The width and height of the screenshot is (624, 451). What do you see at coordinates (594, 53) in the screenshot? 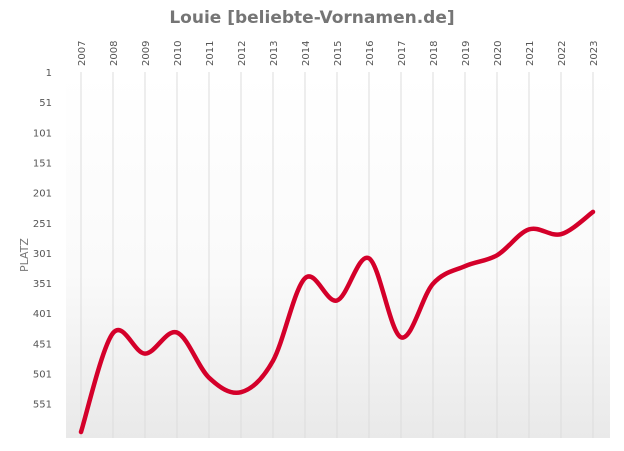
I see `x-tick-label: 2023` at bounding box center [594, 53].